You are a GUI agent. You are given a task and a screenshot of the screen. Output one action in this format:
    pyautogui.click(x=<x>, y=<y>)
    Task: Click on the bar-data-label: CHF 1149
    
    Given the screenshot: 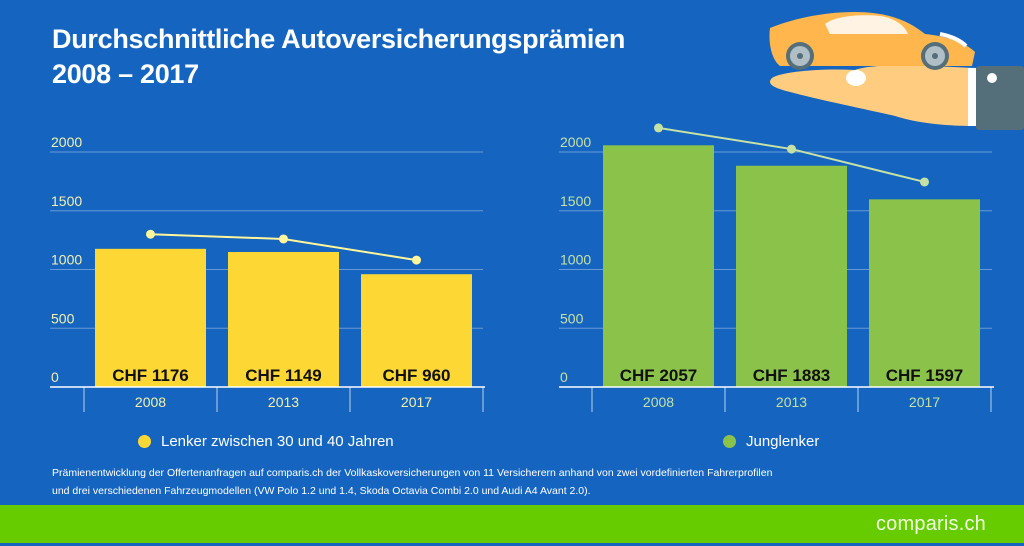 What is the action you would take?
    pyautogui.click(x=283, y=375)
    